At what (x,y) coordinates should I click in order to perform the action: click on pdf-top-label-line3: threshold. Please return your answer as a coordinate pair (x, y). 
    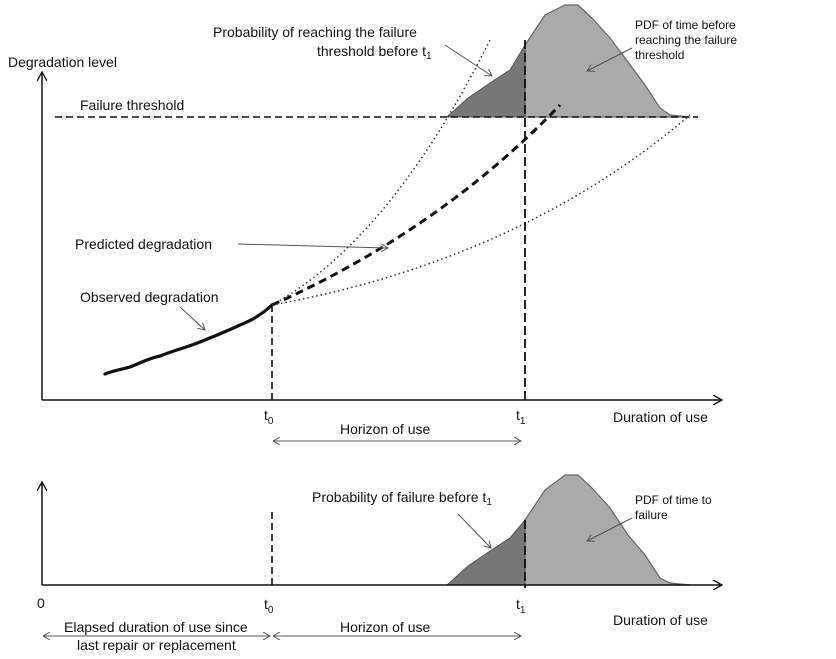
    Looking at the image, I should click on (659, 55).